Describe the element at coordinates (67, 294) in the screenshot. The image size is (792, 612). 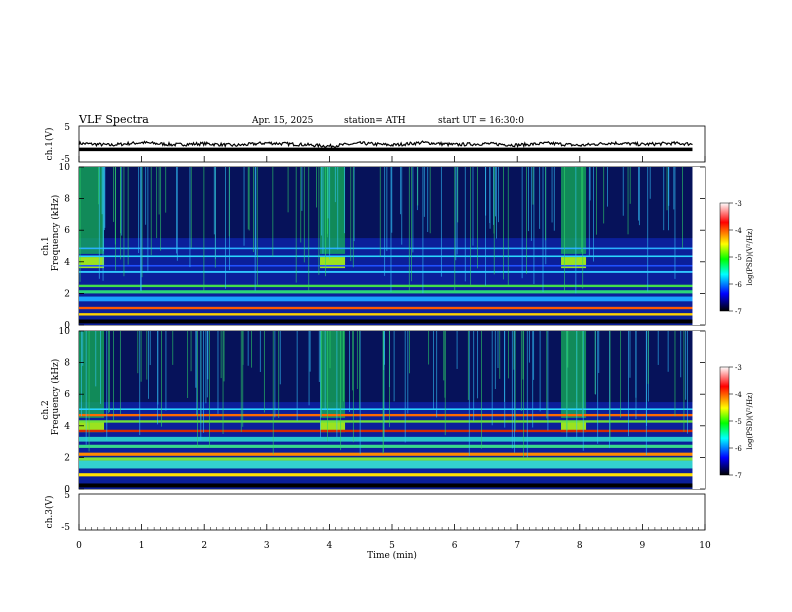
I see `ytick-label: 2` at that location.